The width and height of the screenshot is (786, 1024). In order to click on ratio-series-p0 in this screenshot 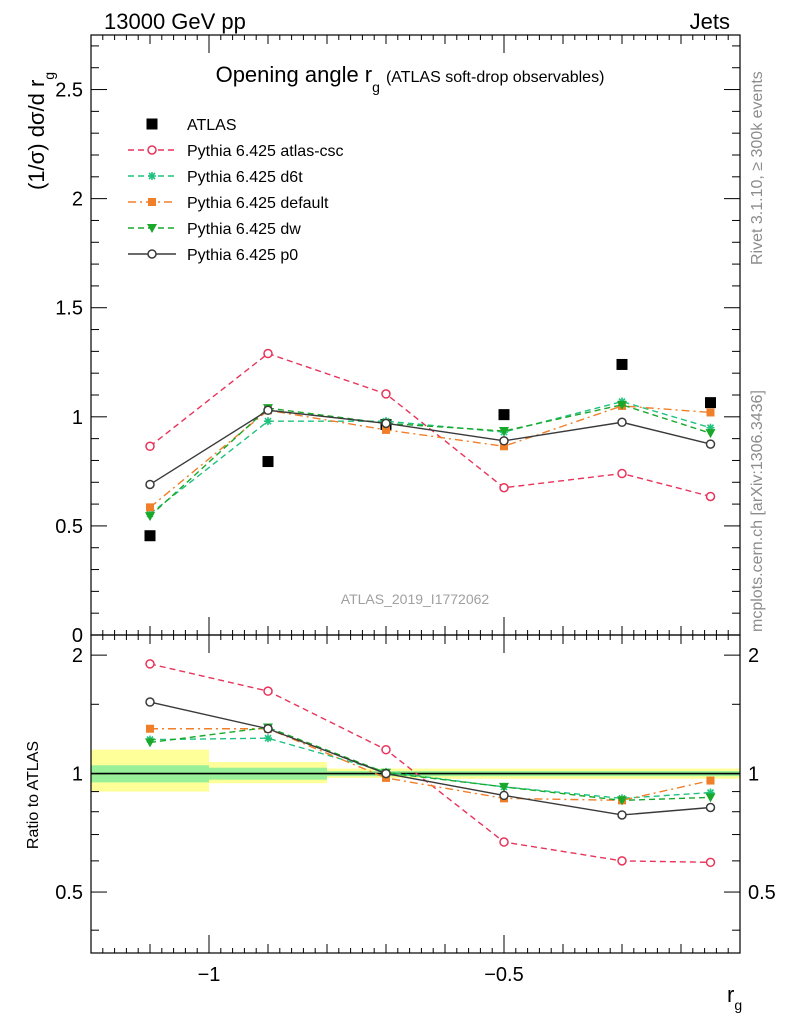, I will do `click(430, 758)`.